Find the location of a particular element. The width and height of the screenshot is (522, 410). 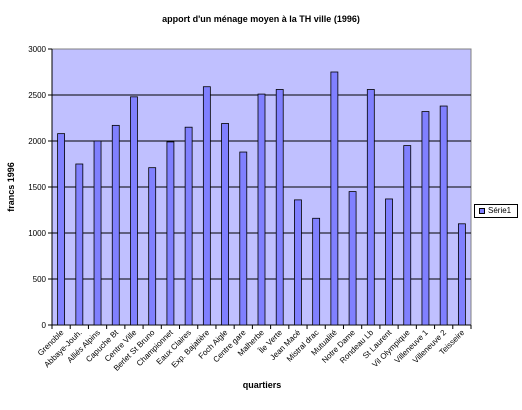

legend: Série1 is located at coordinates (496, 211).